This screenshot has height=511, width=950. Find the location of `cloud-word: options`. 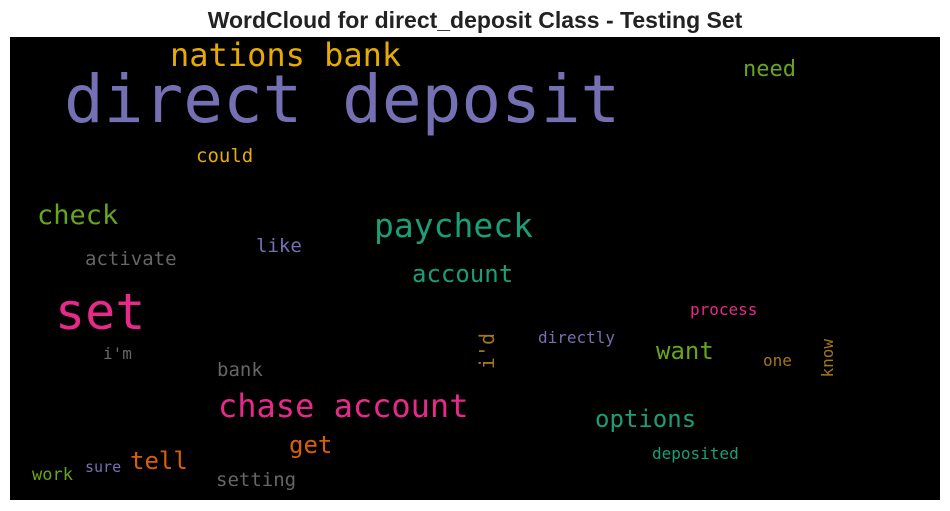

cloud-word: options is located at coordinates (646, 419).